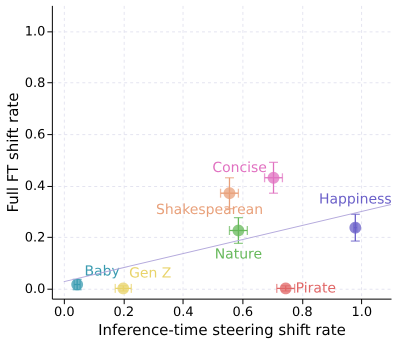 Image resolution: width=397 pixels, height=343 pixels. What do you see at coordinates (35, 84) in the screenshot?
I see `y-tick-label: 0.8` at bounding box center [35, 84].